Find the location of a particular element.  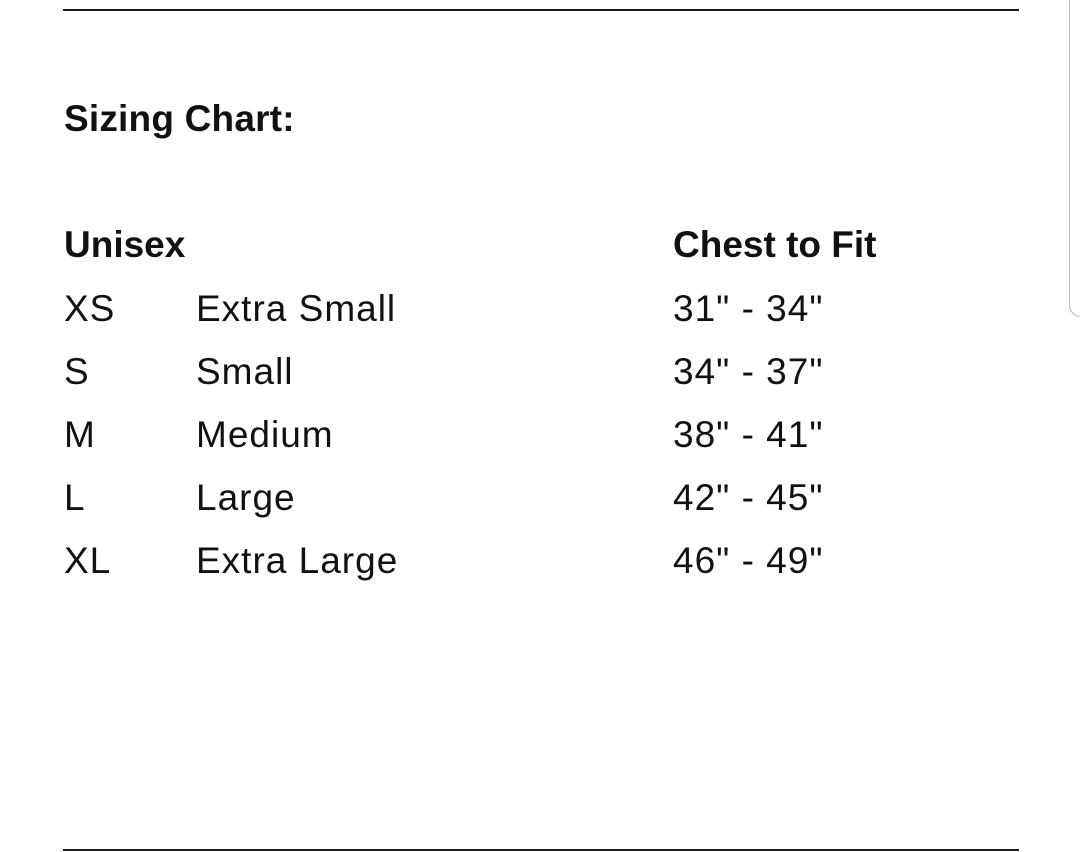

header-unisex: Unisex is located at coordinates (125, 244).